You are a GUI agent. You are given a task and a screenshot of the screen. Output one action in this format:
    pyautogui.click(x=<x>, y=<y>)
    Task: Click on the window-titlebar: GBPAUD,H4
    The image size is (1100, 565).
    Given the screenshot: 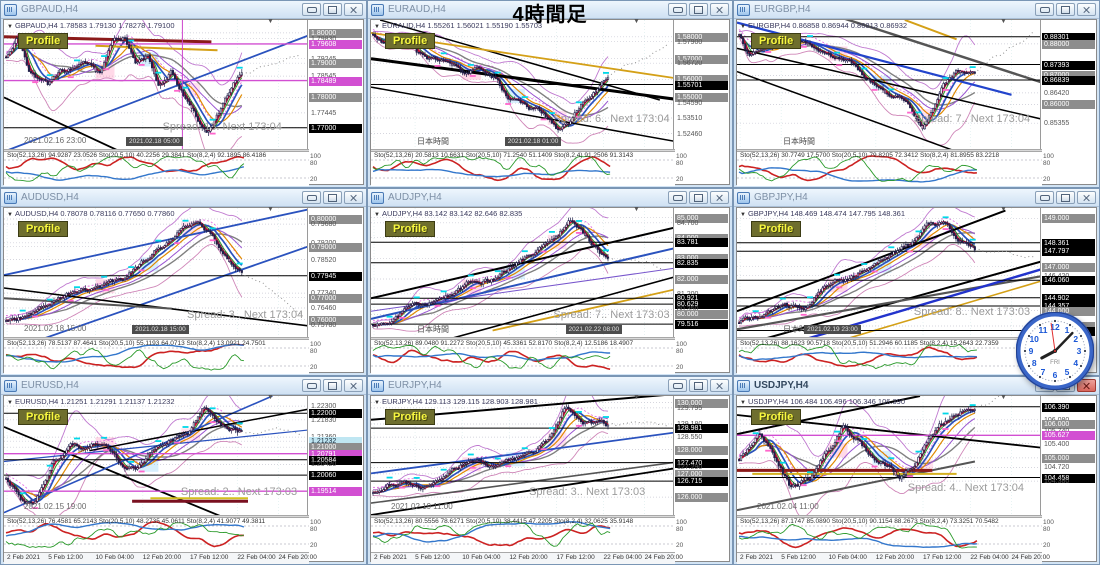 What is the action you would take?
    pyautogui.click(x=183, y=10)
    